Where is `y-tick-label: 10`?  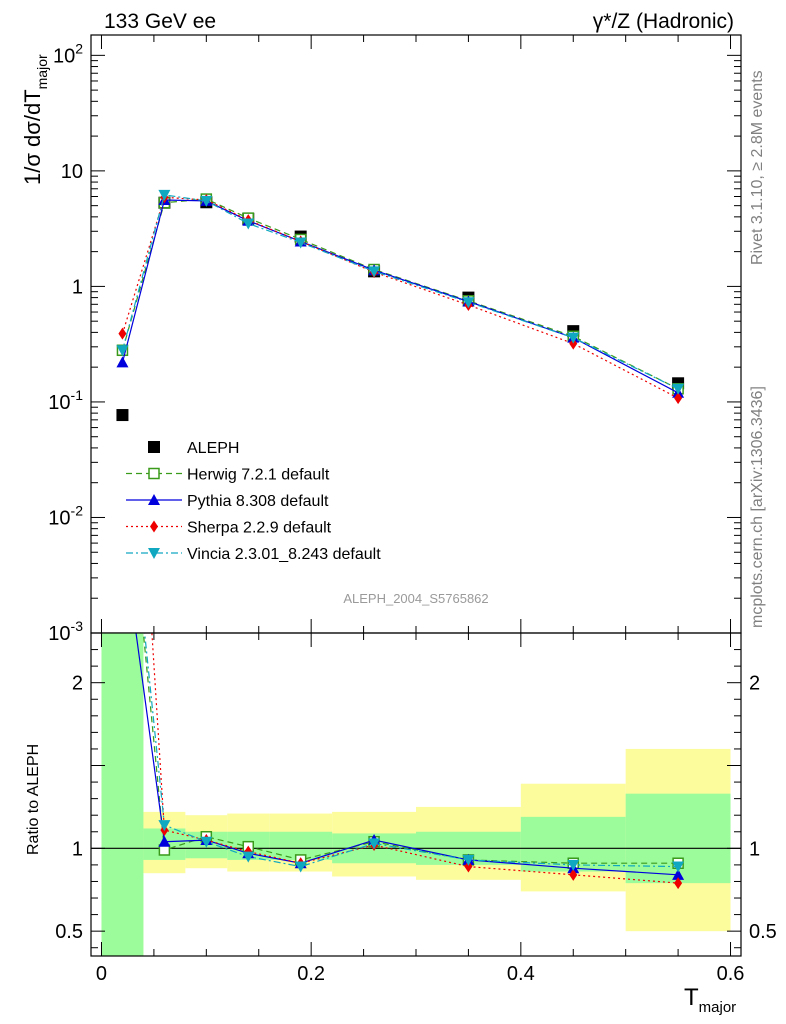 y-tick-label: 10 is located at coordinates (72, 172).